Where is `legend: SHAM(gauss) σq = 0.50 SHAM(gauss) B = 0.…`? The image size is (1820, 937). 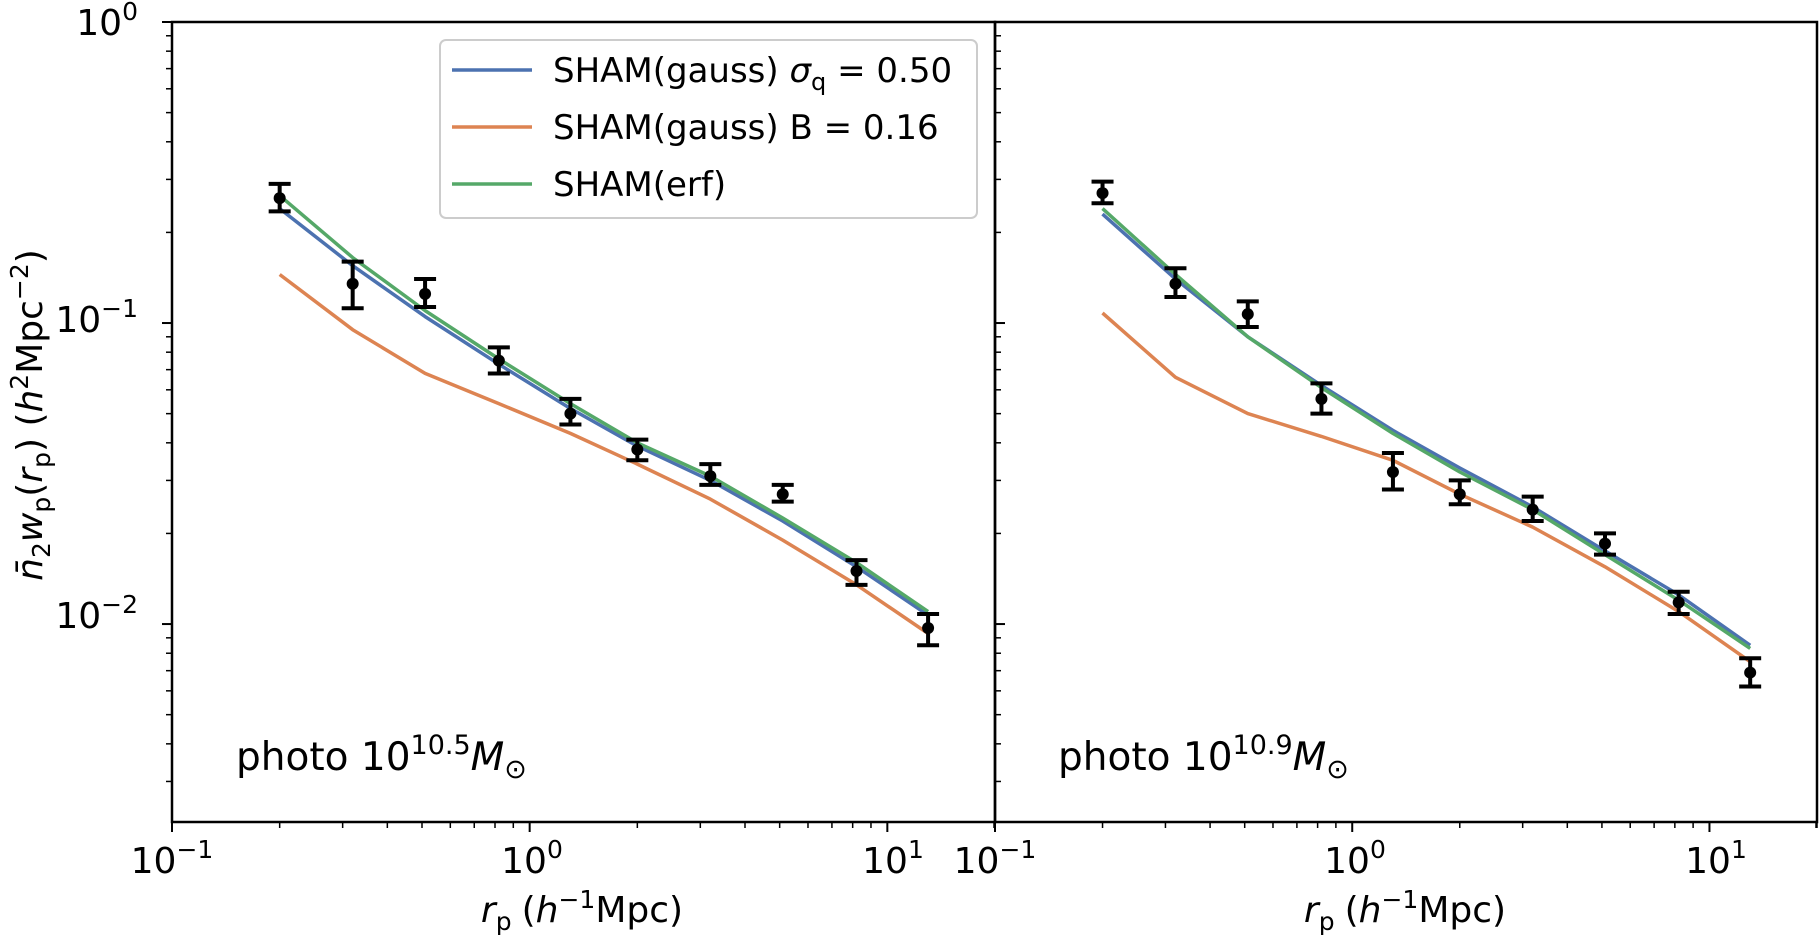
legend: SHAM(gauss) σq = 0.50 SHAM(gauss) B = 0.… is located at coordinates (708, 129).